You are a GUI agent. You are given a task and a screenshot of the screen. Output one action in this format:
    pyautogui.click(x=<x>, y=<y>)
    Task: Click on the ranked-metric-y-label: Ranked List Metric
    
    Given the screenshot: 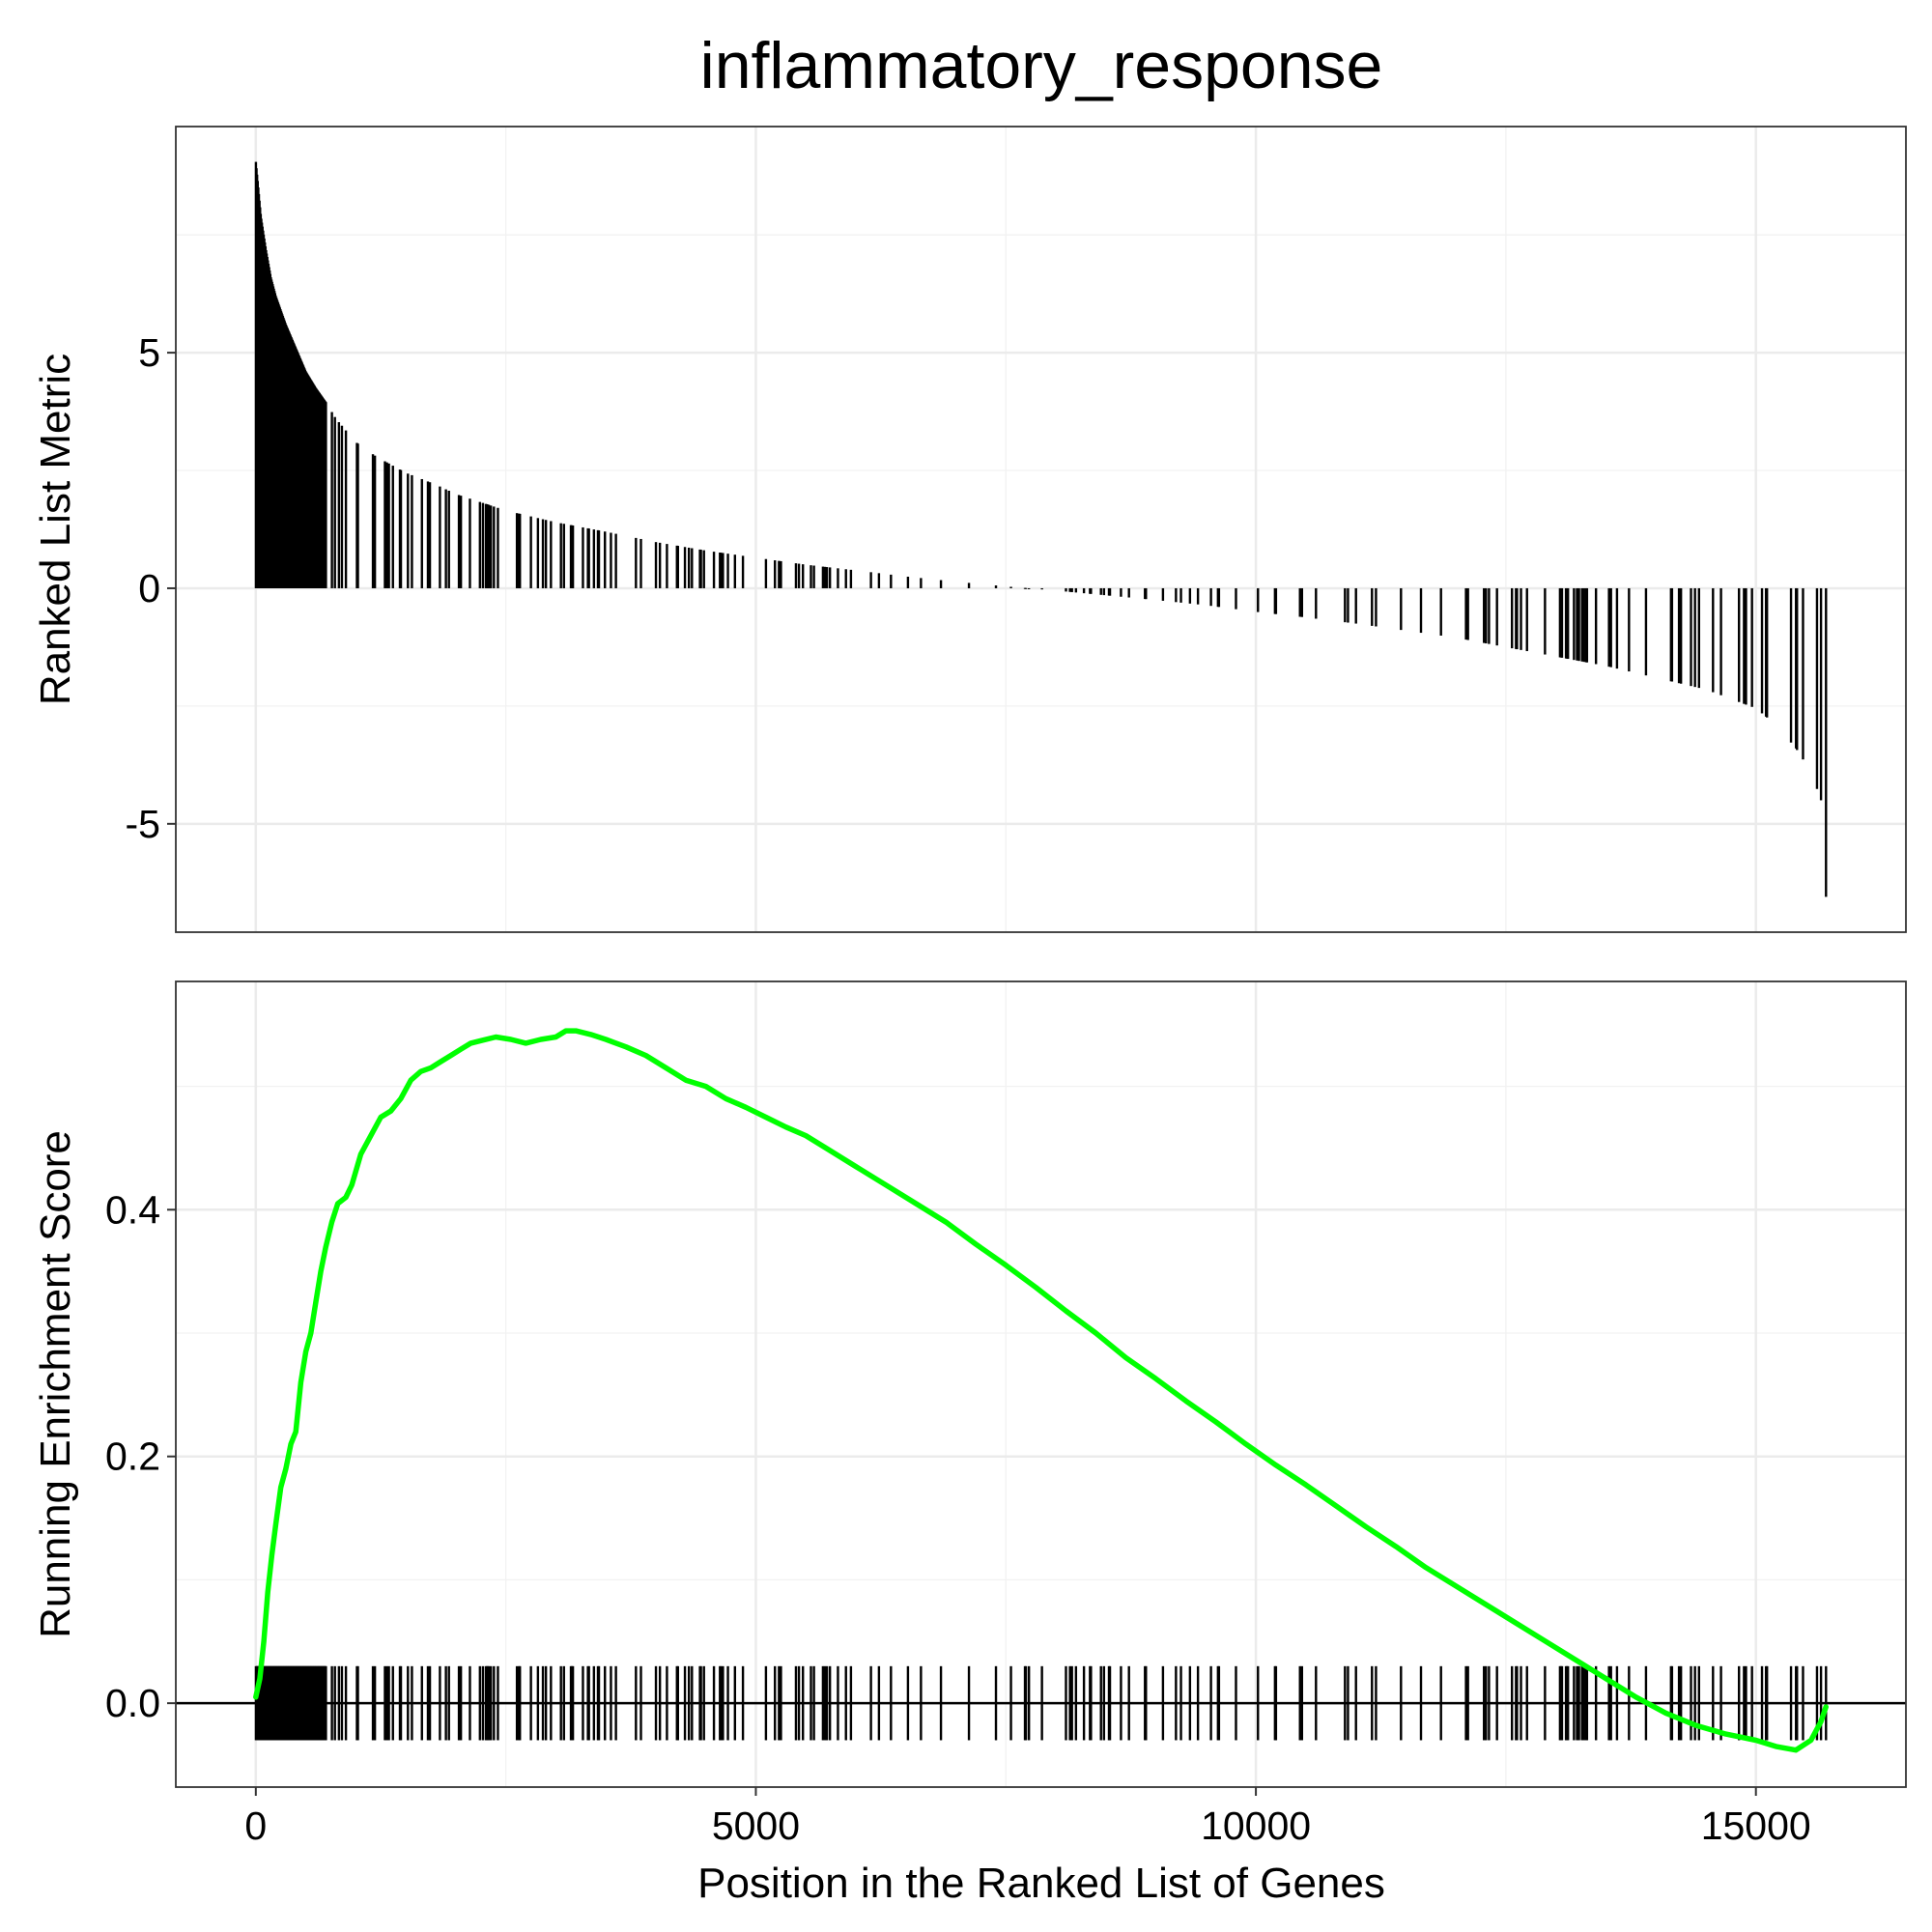 What is the action you would take?
    pyautogui.click(x=55, y=529)
    